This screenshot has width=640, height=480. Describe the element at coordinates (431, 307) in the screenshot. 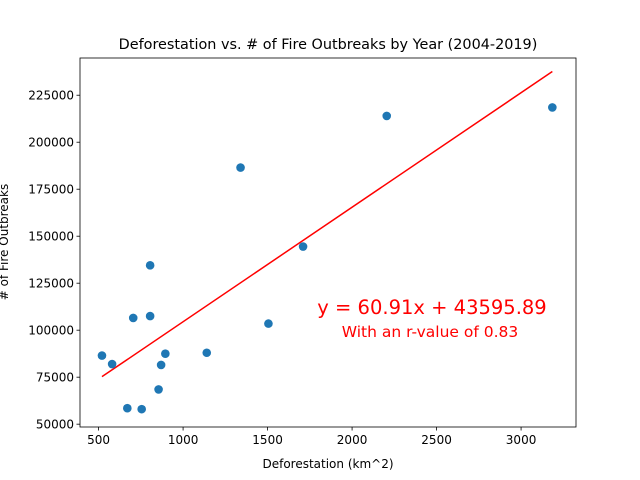

I see `regression-equation: y = 60.91x + 43595.89` at that location.